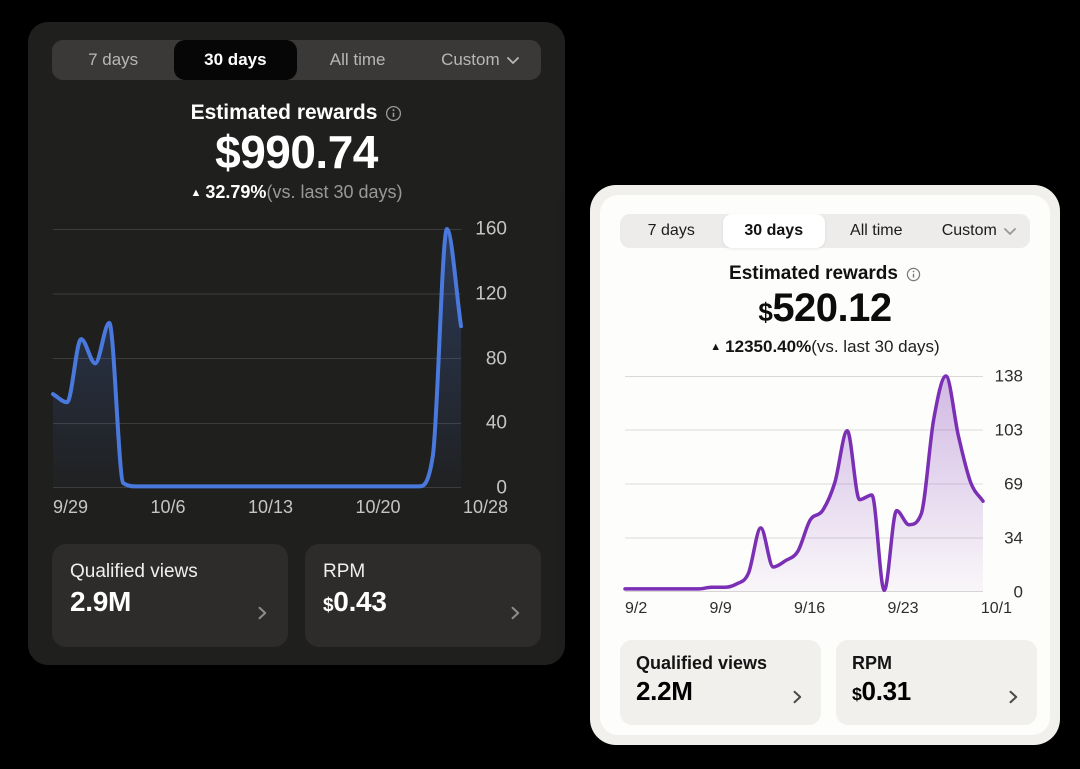  I want to click on x-tick-label: 9/29, so click(71, 507).